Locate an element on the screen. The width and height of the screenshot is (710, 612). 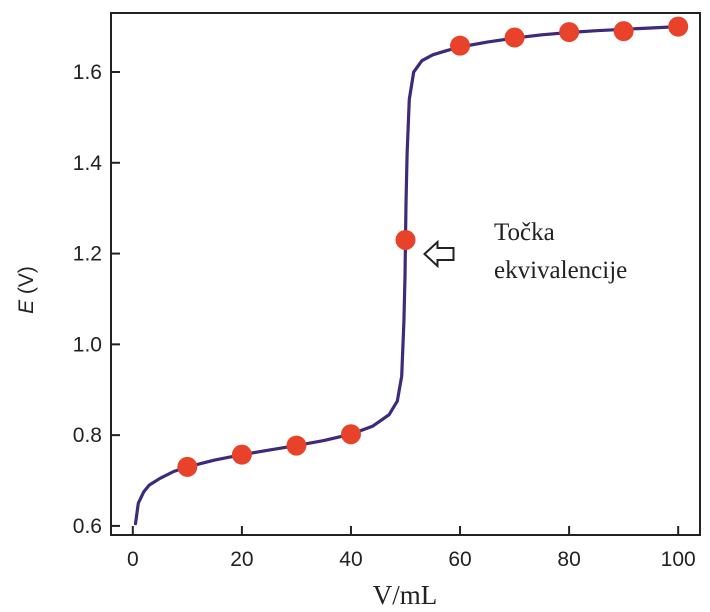
annotation-line-1: Točka is located at coordinates (524, 232).